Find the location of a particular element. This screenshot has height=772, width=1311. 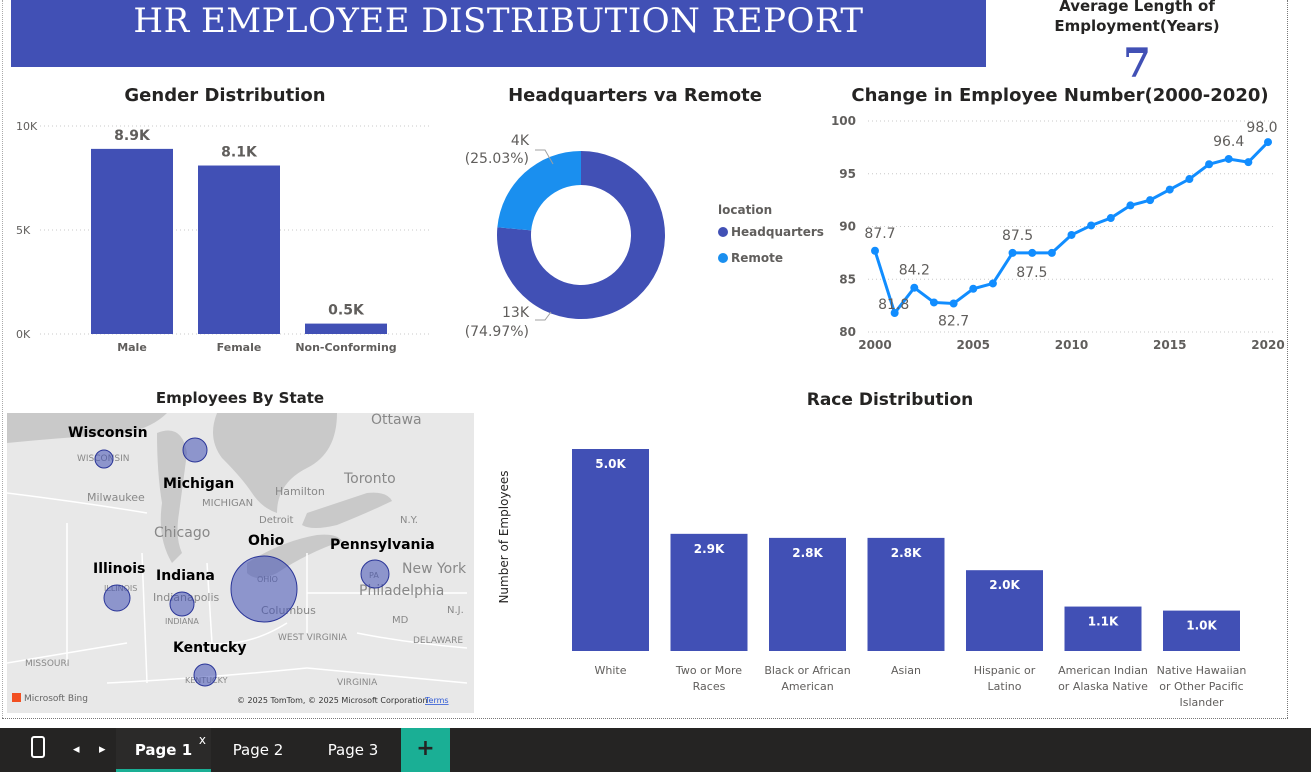

y-tick-label: 100 is located at coordinates (843, 121).